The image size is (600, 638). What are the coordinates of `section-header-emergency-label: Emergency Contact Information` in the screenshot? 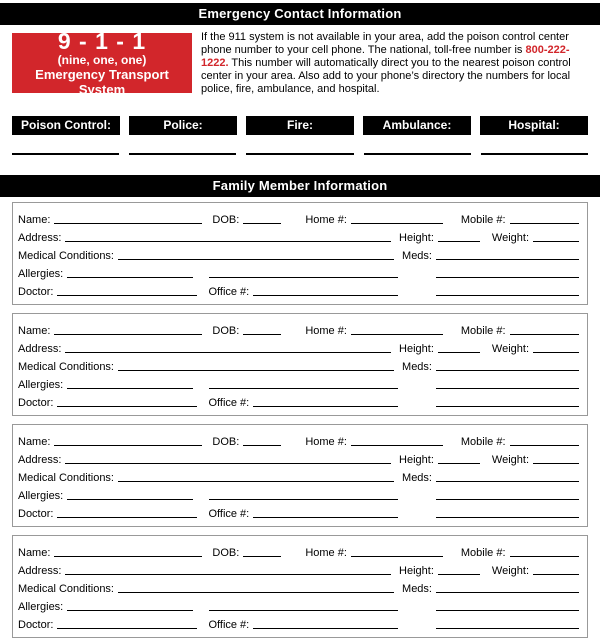 It's located at (300, 13).